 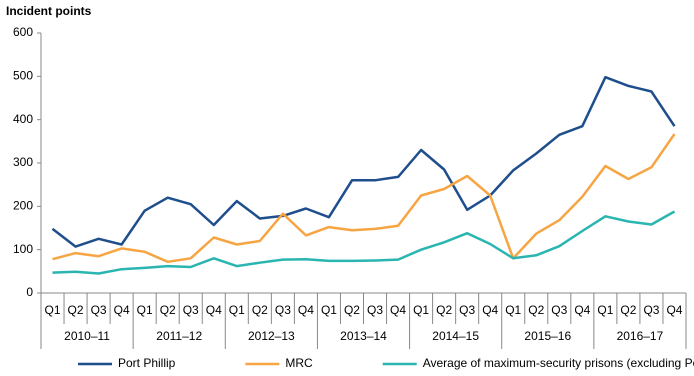 I want to click on y-tick-label: 200, so click(x=23, y=206).